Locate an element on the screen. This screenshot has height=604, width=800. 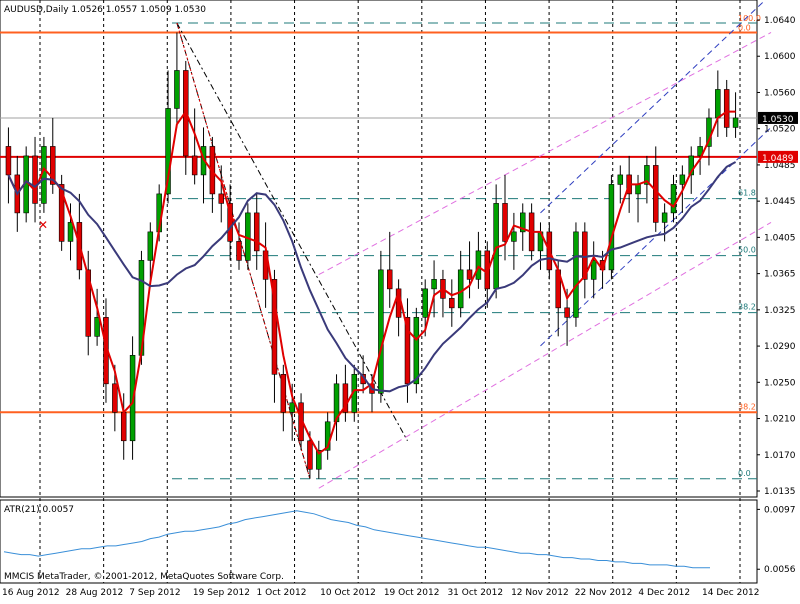
fib-anchor-line is located at coordinates (243, 250).